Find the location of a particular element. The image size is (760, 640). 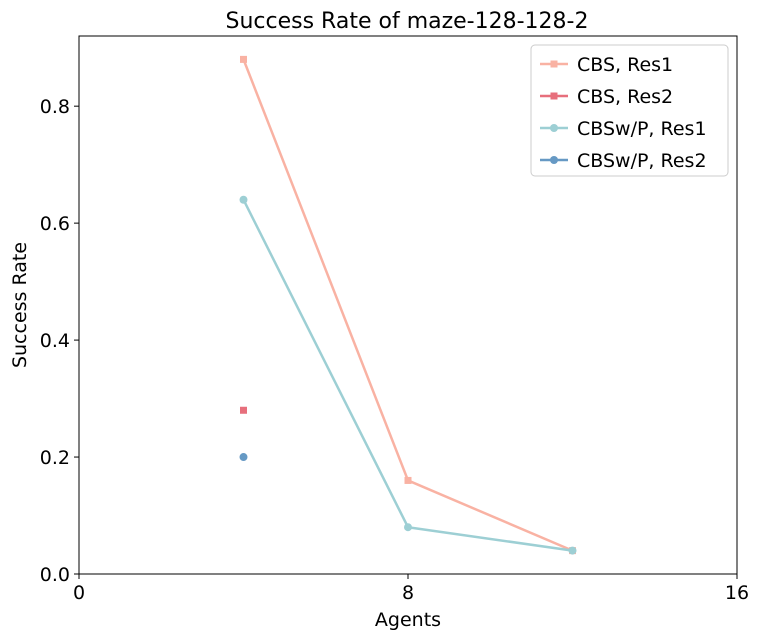

y-tick-label: 0.6 is located at coordinates (55, 224).